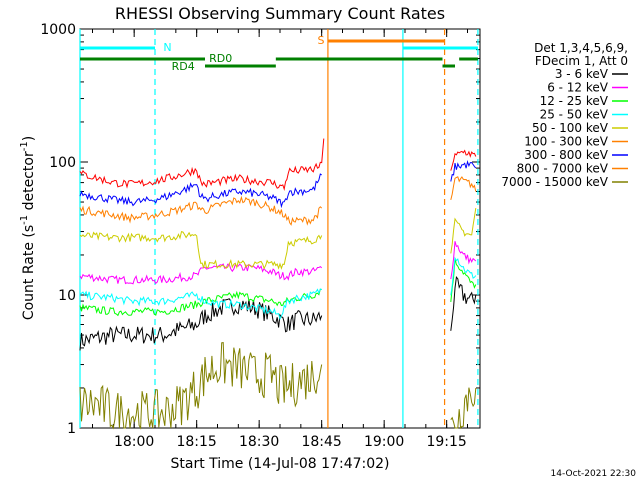 Image resolution: width=640 pixels, height=480 pixels. Describe the element at coordinates (29, 138) in the screenshot. I see `y-axis-label-end: )` at that location.